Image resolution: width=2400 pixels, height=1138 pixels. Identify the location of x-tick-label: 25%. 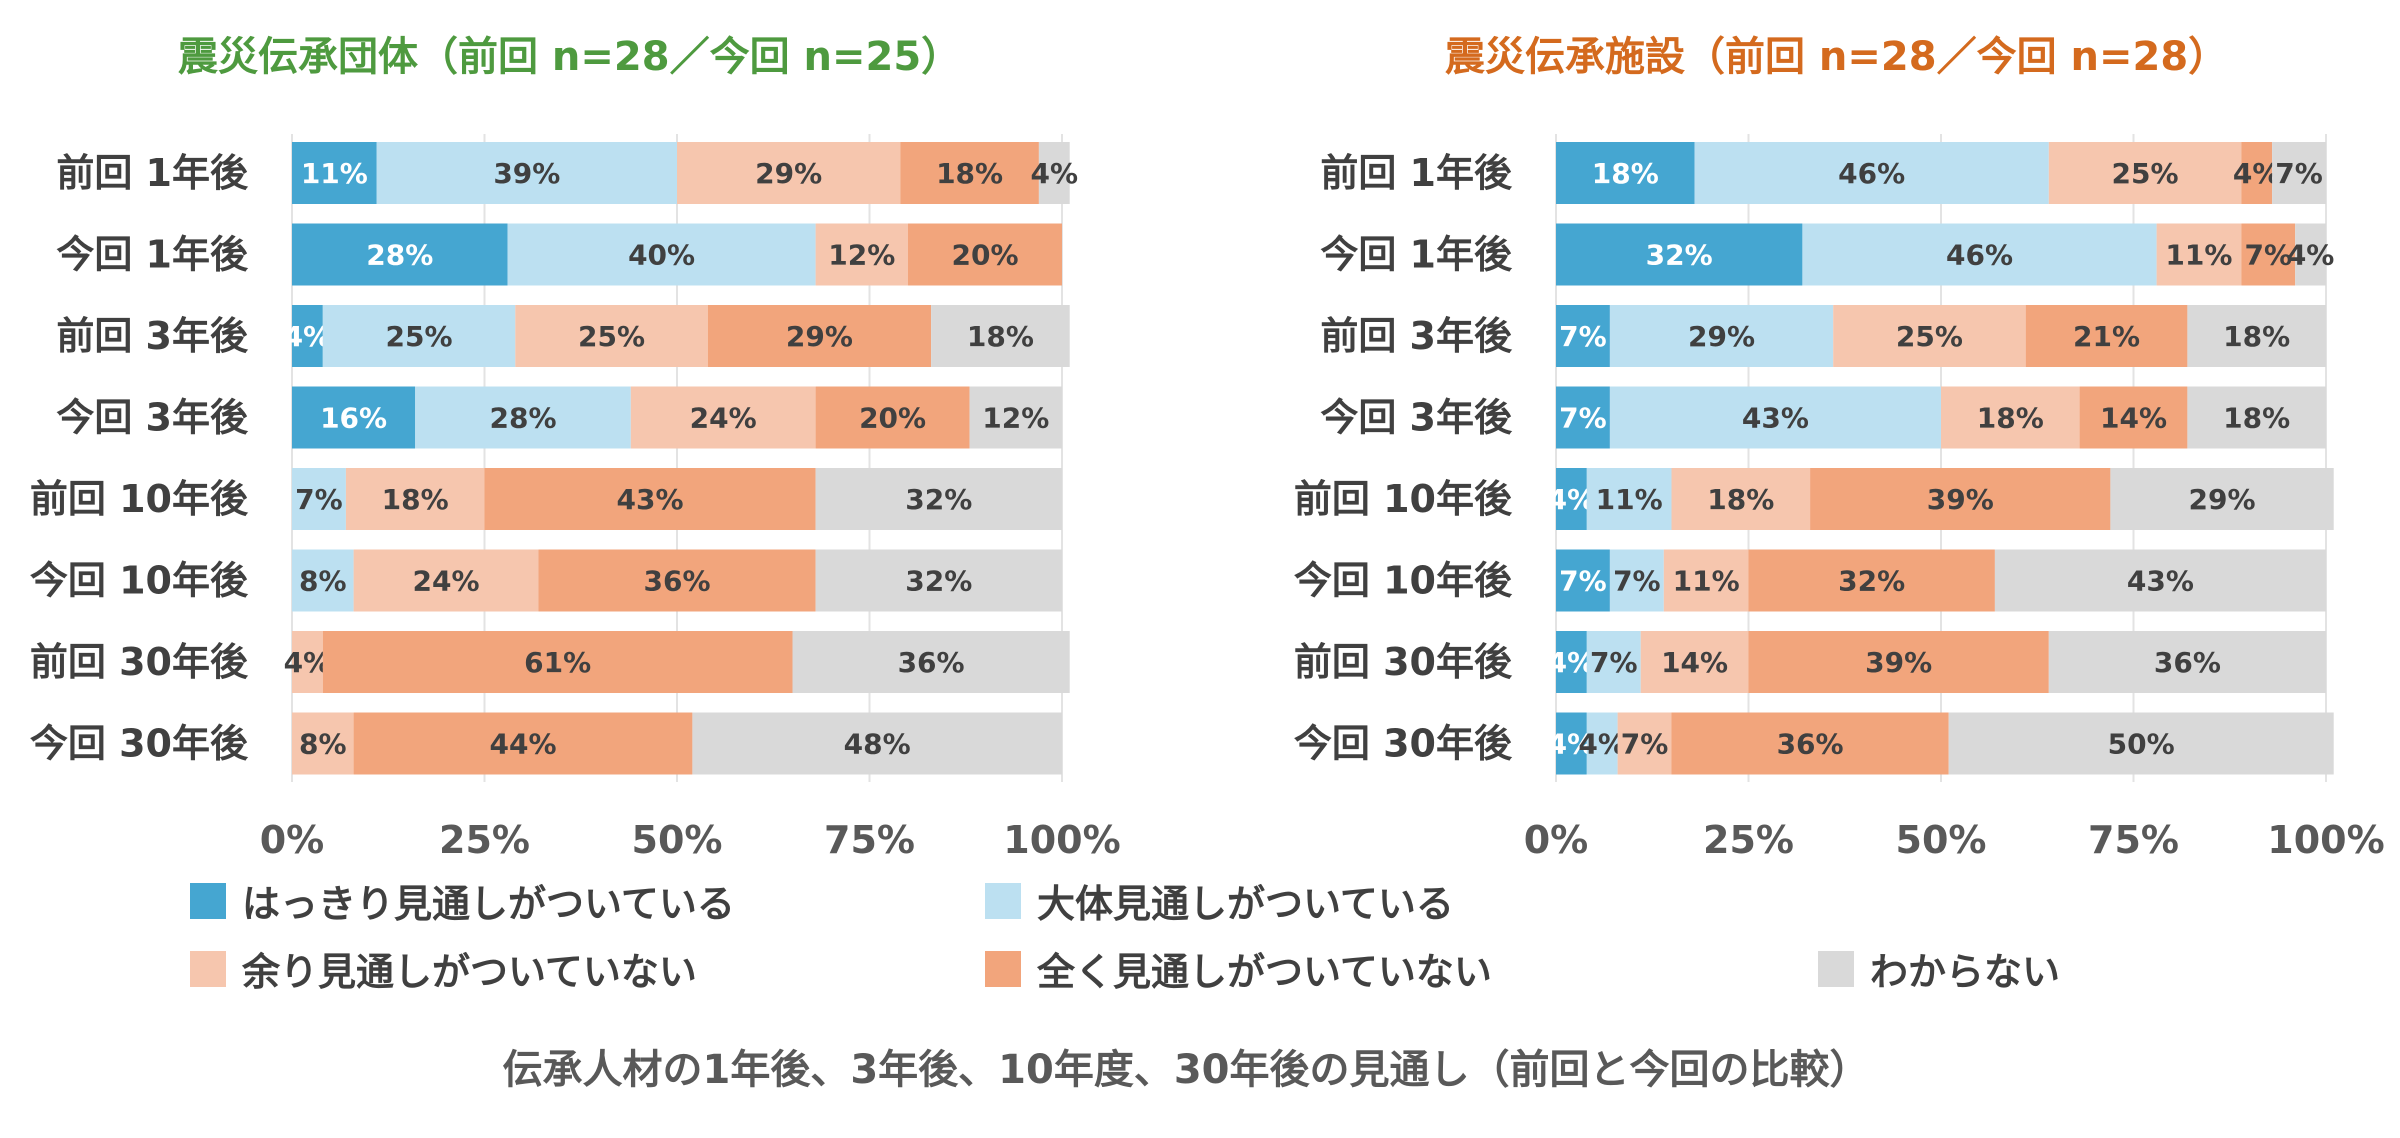
(1748, 840).